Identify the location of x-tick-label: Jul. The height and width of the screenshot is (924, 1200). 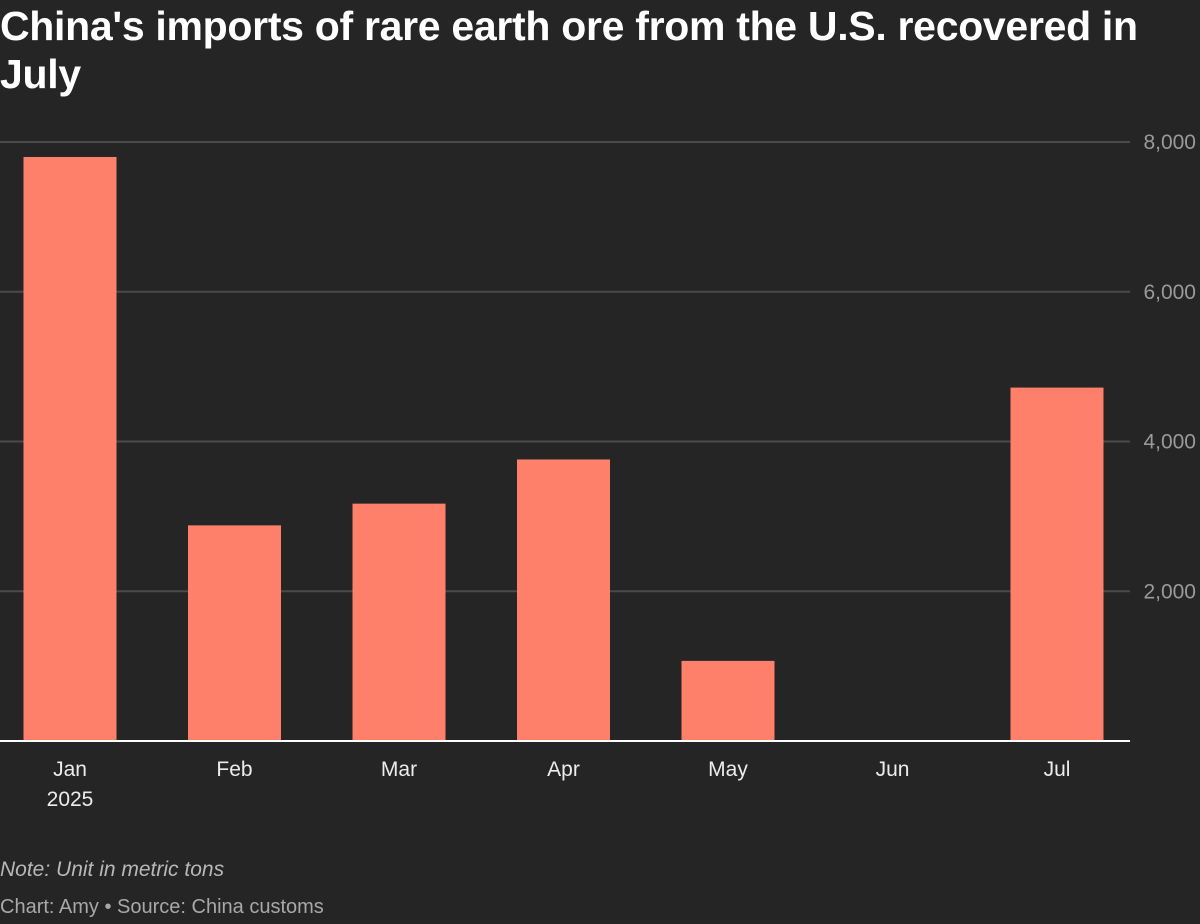
(1057, 769).